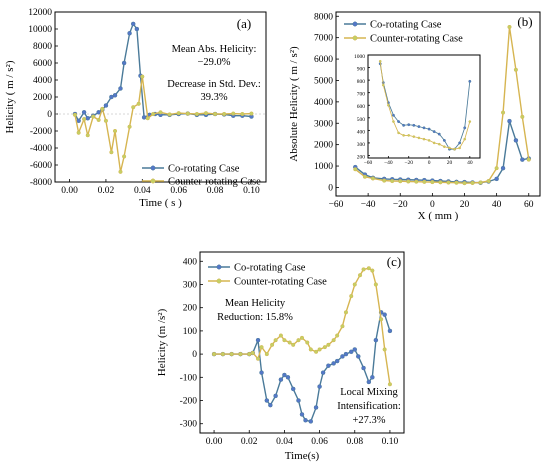 The width and height of the screenshot is (550, 470). I want to click on y-tick-label: -200, so click(189, 402).